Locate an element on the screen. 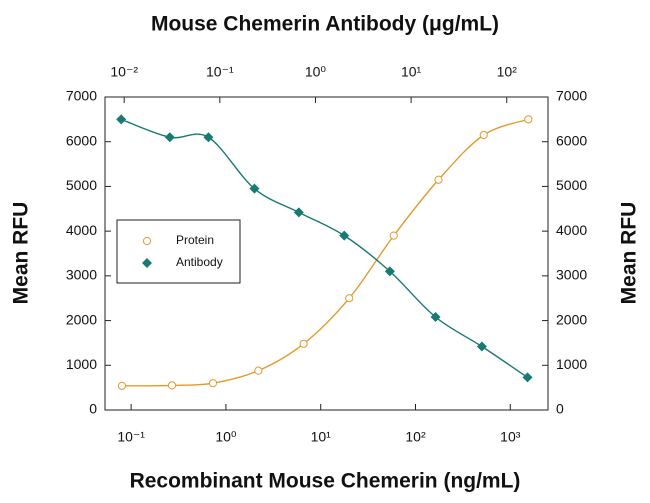 The height and width of the screenshot is (503, 650). x-tick-label: 10⁰ is located at coordinates (226, 437).